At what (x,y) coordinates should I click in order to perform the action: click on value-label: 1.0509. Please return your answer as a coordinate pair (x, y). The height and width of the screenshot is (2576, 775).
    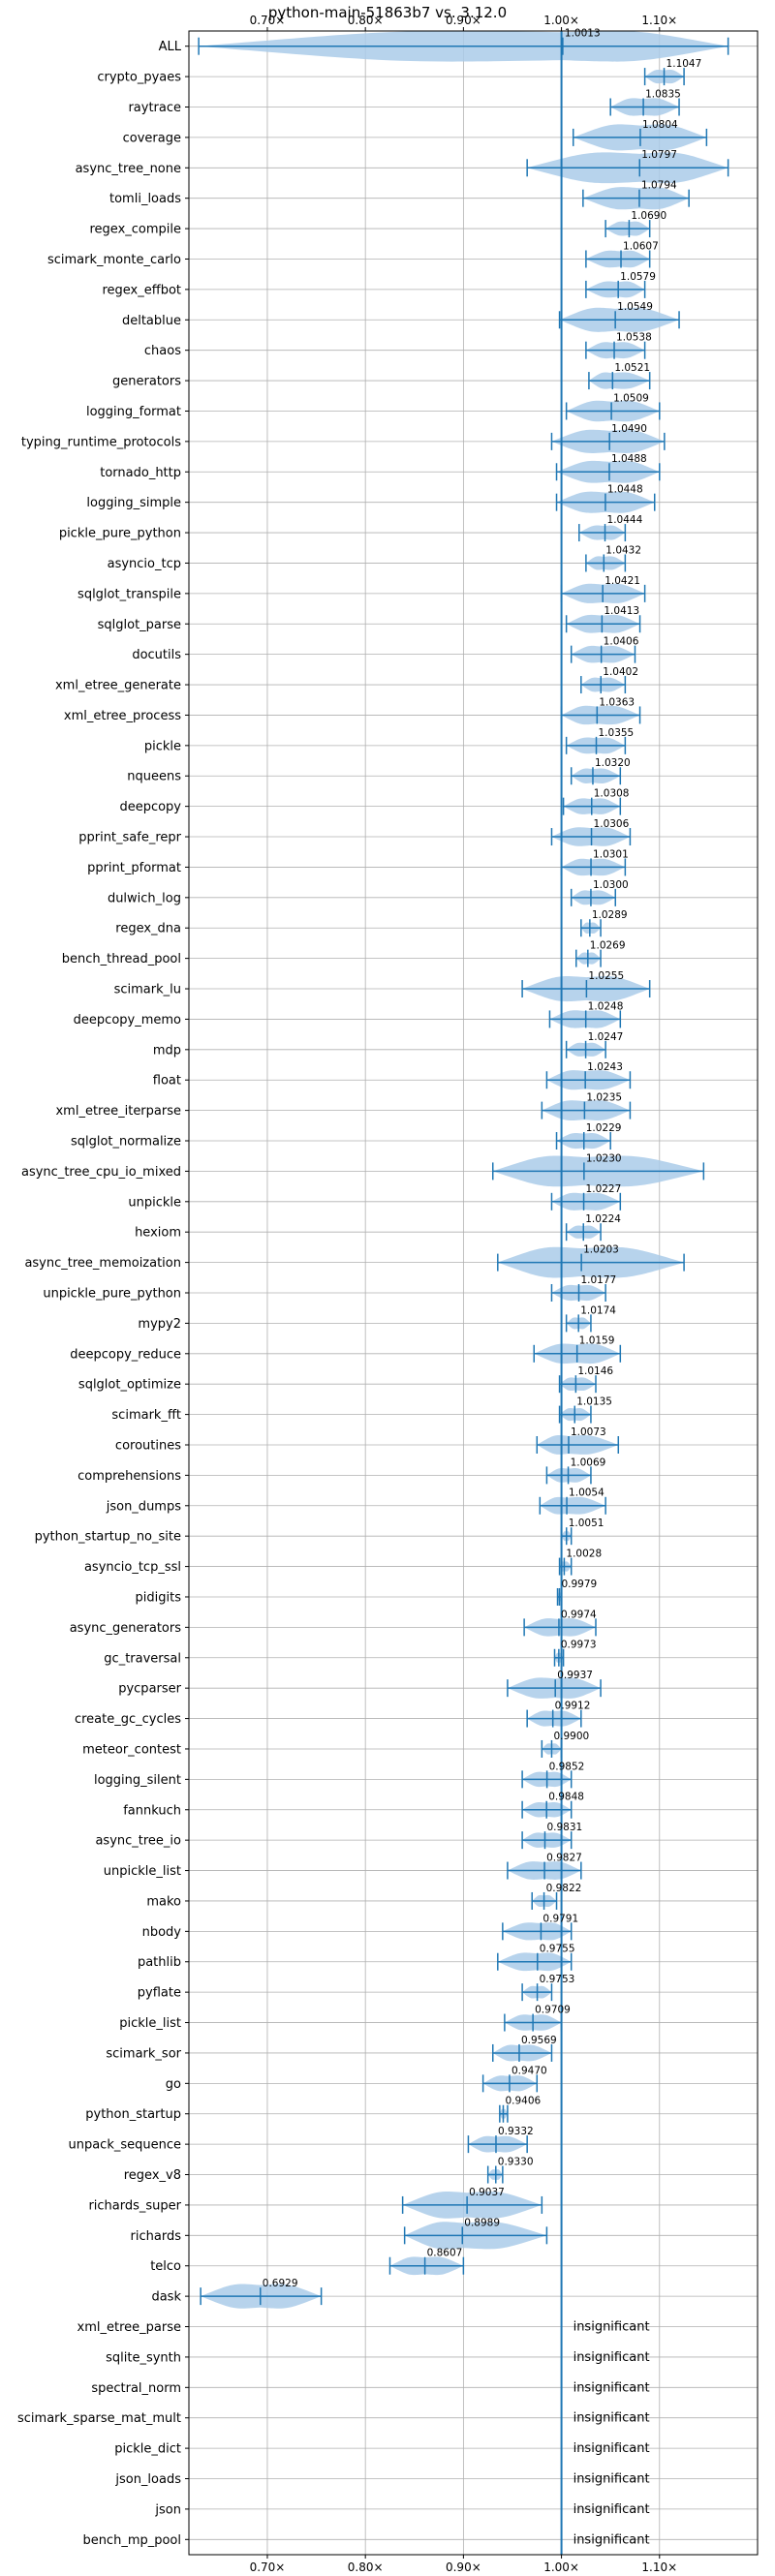
    Looking at the image, I should click on (631, 398).